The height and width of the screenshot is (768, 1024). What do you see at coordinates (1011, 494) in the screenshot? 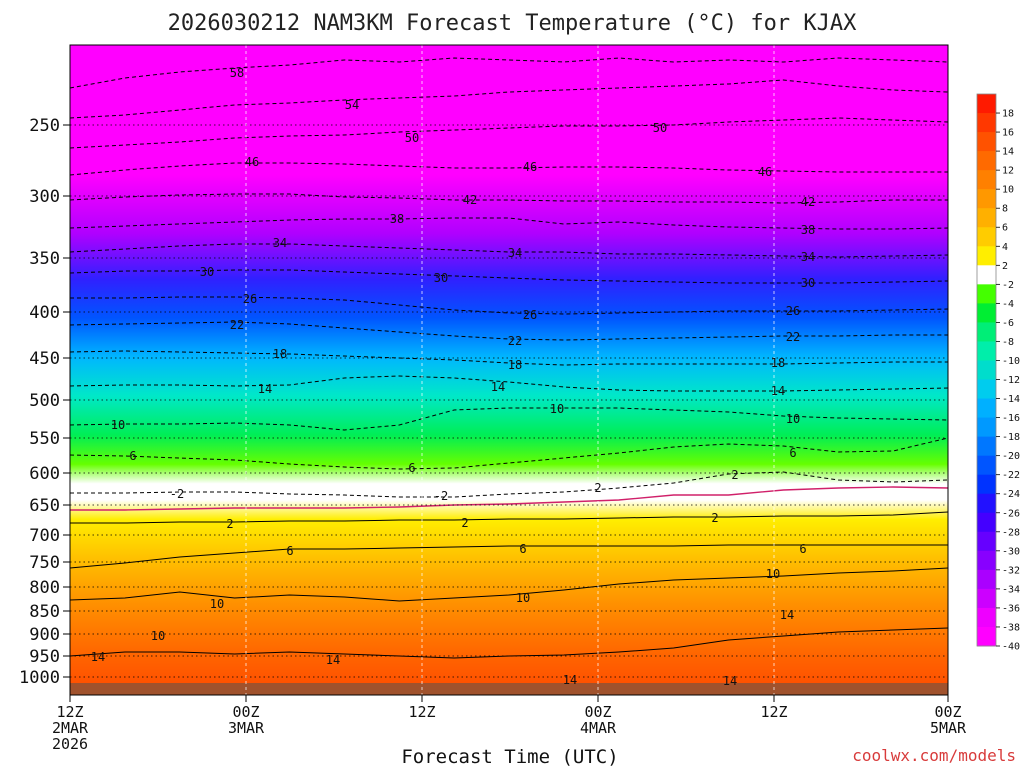
I see `colorbar-label: -24` at bounding box center [1011, 494].